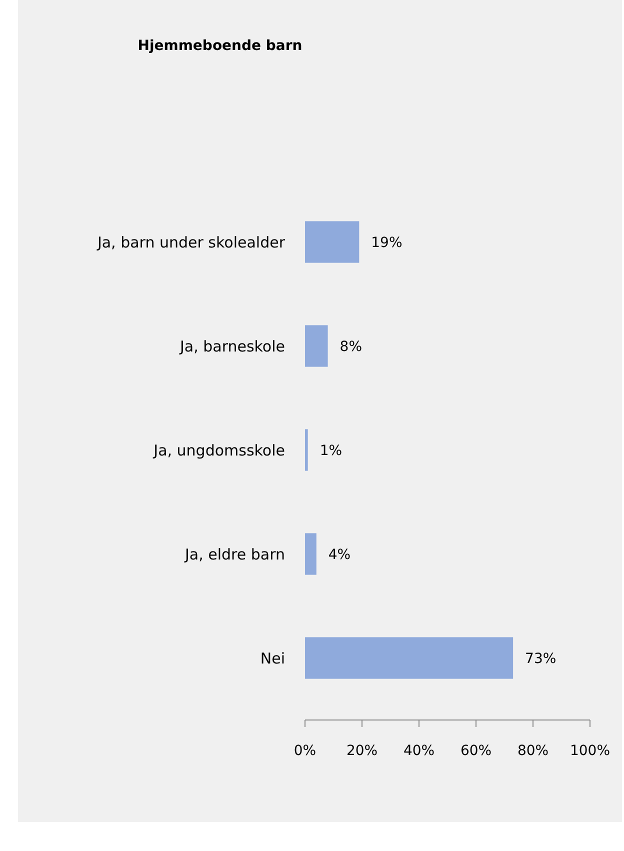 The image size is (624, 851). I want to click on x-tick-label: 100%, so click(590, 751).